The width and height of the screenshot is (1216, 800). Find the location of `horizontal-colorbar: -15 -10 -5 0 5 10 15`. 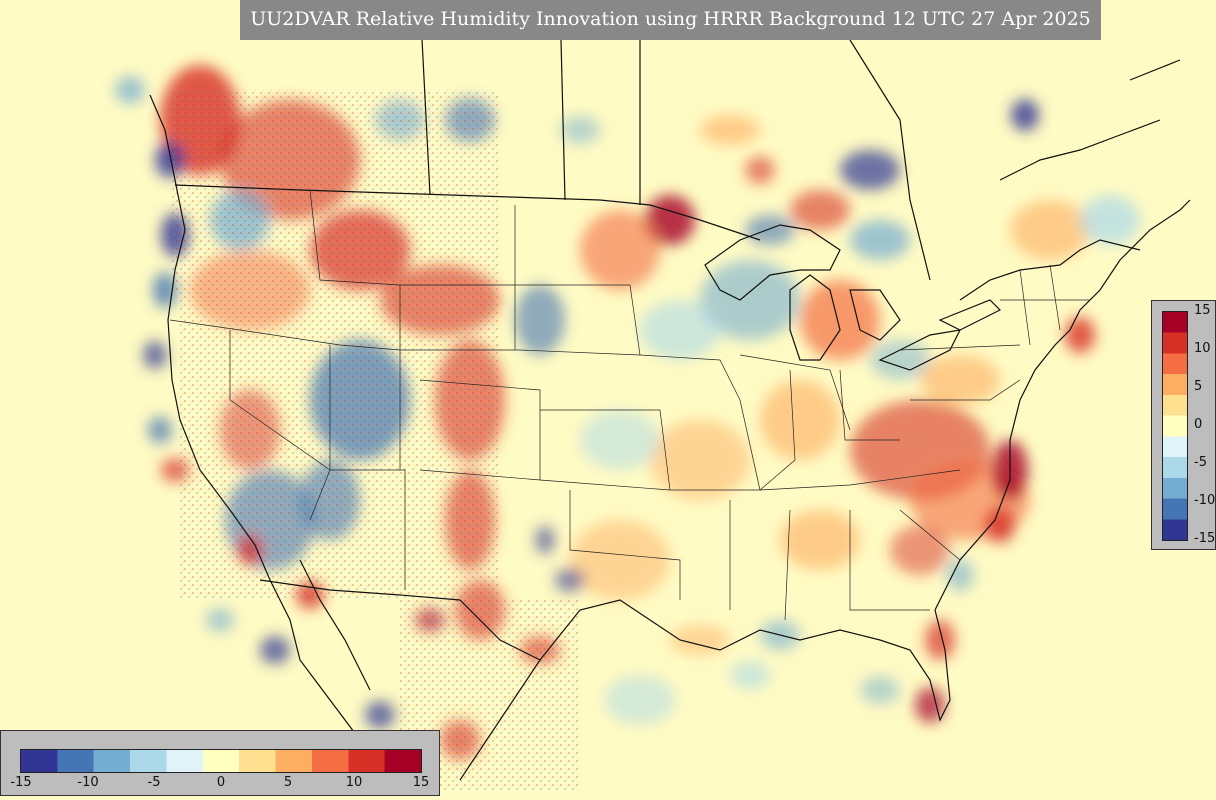

horizontal-colorbar: -15 -10 -5 0 5 10 15 is located at coordinates (220, 763).